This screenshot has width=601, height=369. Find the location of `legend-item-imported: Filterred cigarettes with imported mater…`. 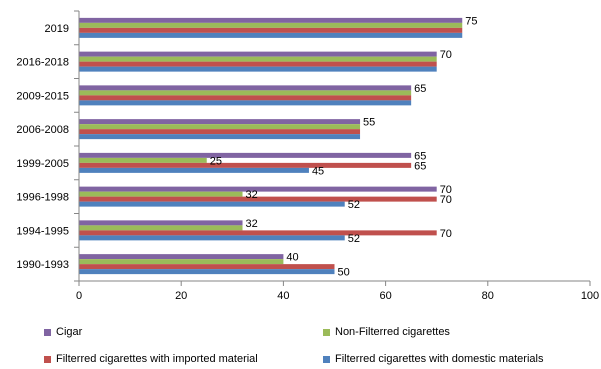

legend-item-imported: Filterred cigarettes with imported mater… is located at coordinates (151, 359).